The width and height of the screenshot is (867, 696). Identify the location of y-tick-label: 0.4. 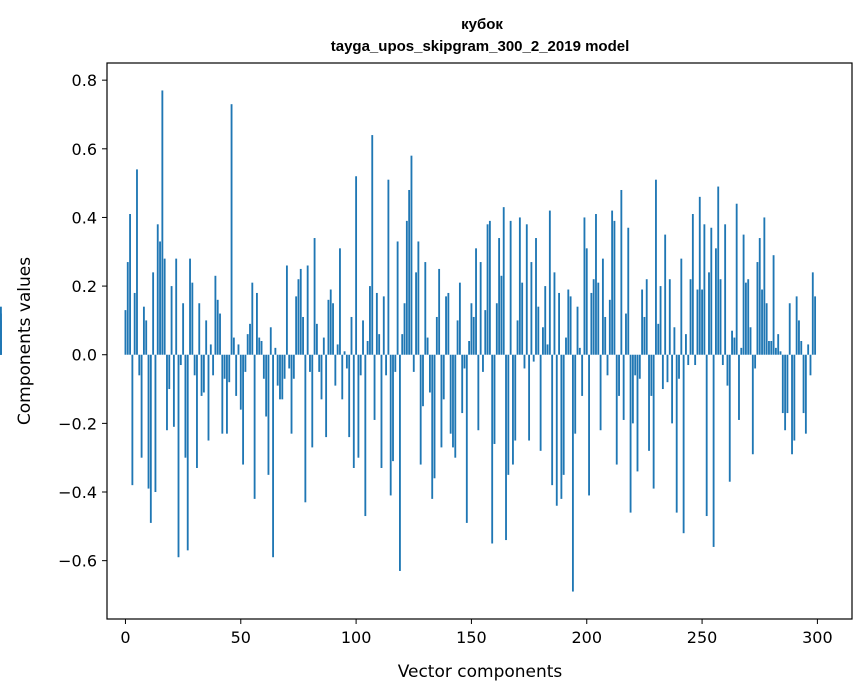
(84, 217).